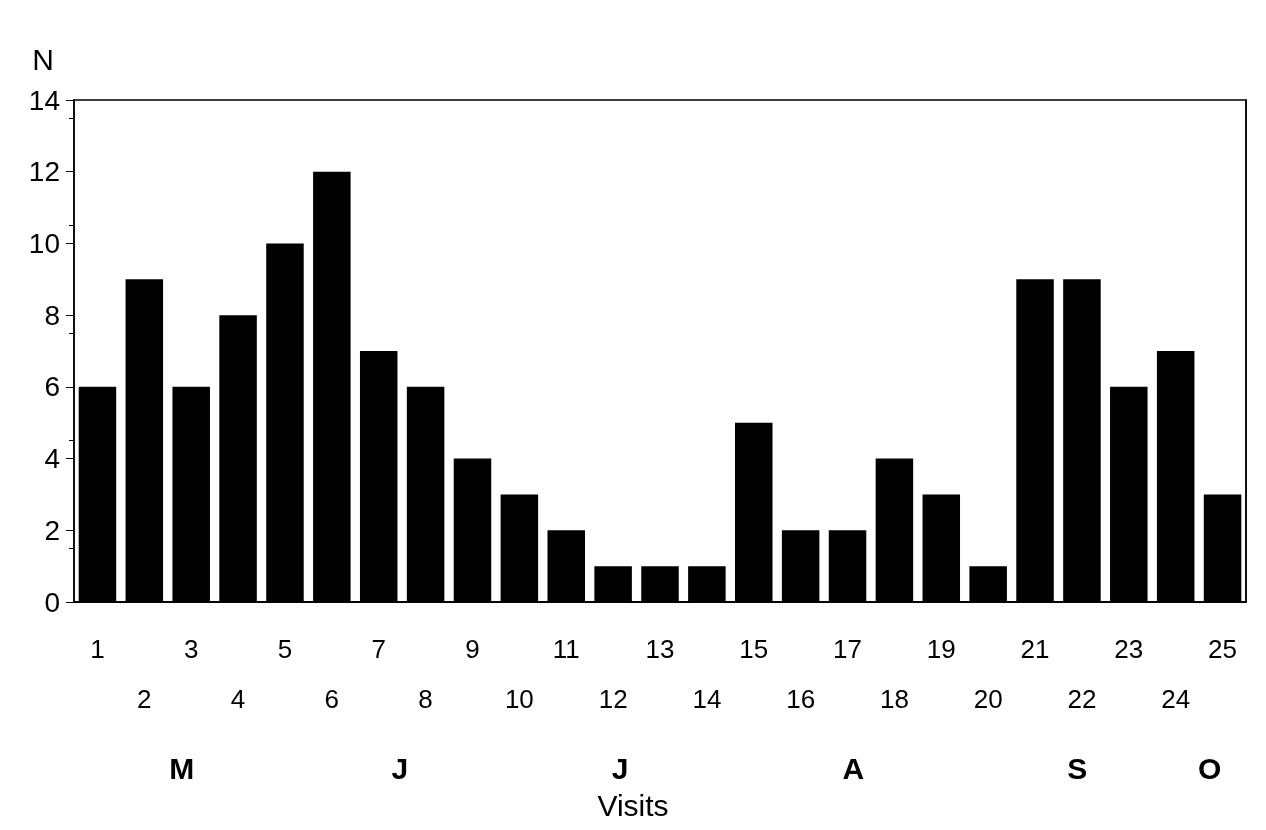  I want to click on x-tick-label: 18, so click(894, 699).